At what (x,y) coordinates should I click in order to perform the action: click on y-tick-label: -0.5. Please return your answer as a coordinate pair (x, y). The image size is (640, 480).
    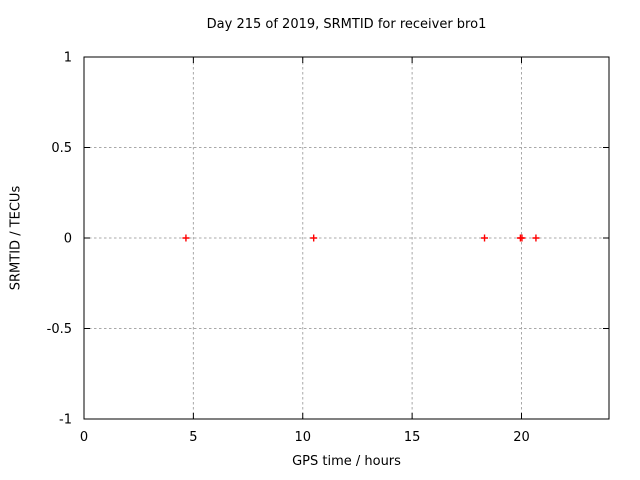
    Looking at the image, I should click on (59, 329).